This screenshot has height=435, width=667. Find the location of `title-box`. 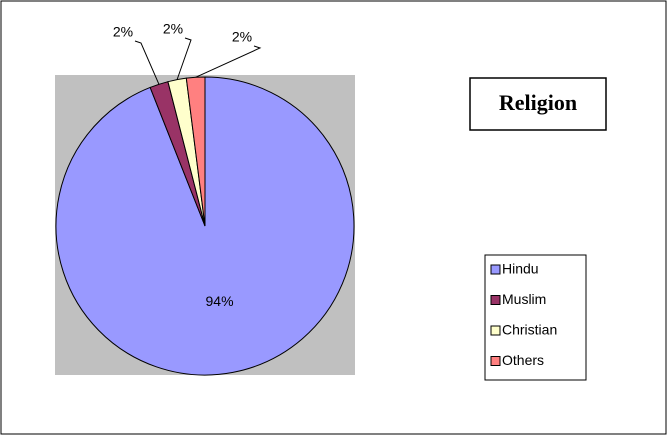

title-box is located at coordinates (538, 104).